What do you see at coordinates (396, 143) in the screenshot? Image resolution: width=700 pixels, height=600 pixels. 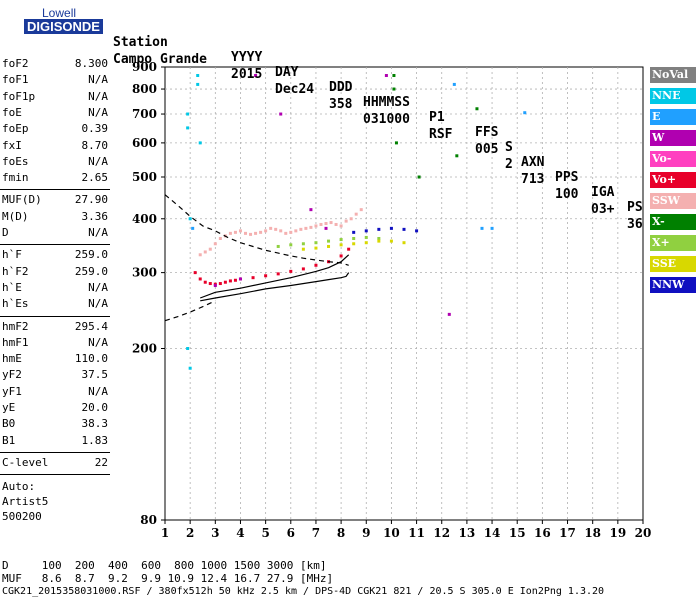 I see `data-point-x-` at bounding box center [396, 143].